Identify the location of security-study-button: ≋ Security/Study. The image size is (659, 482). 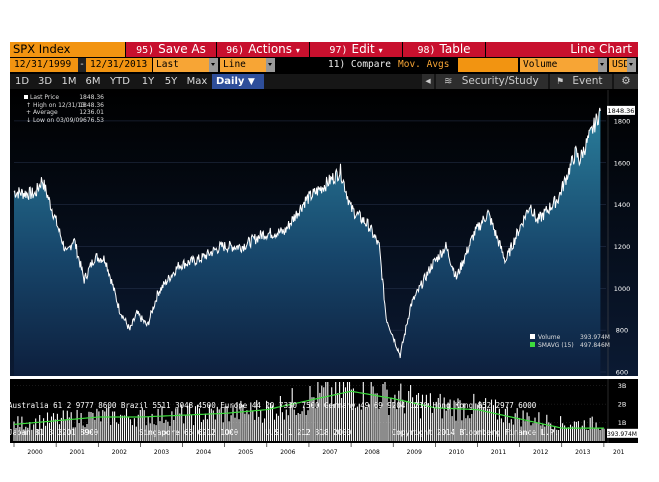
(492, 81).